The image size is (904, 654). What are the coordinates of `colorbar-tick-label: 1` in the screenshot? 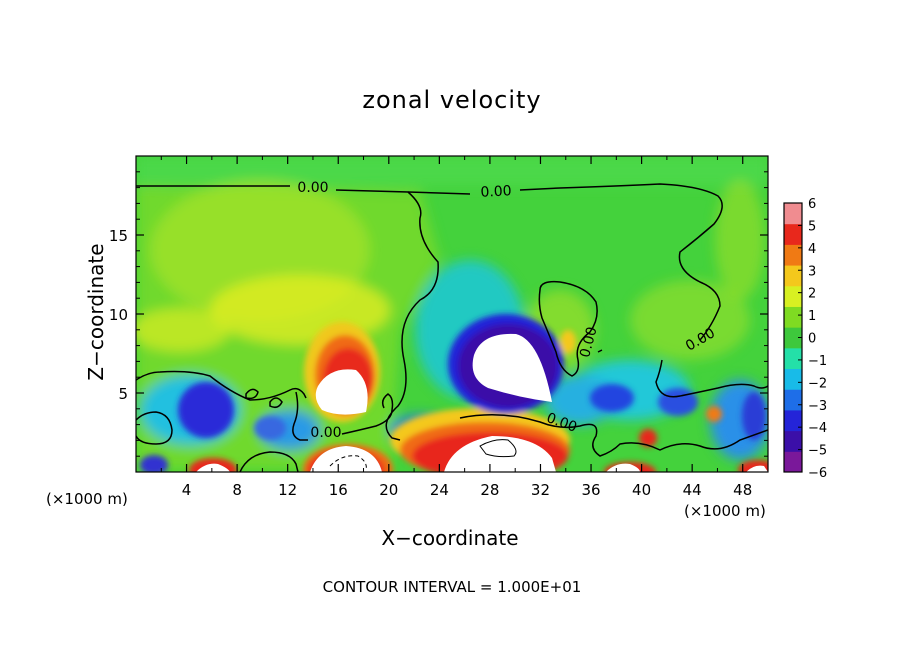 It's located at (812, 316).